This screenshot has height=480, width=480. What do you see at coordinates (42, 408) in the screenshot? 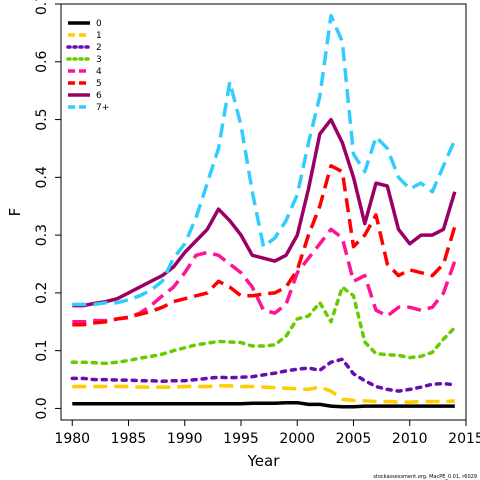
I see `y-tick-label: 0.0` at bounding box center [42, 408].